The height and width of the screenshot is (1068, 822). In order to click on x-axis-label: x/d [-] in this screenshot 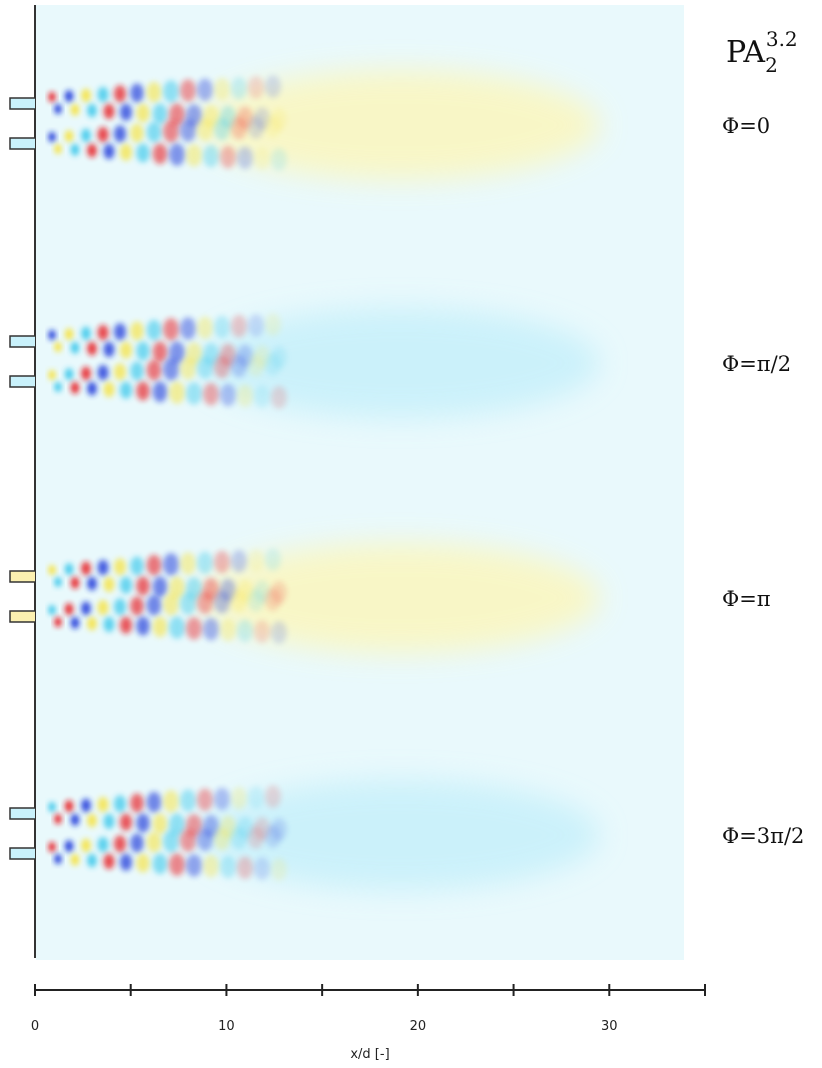, I will do `click(369, 1054)`.